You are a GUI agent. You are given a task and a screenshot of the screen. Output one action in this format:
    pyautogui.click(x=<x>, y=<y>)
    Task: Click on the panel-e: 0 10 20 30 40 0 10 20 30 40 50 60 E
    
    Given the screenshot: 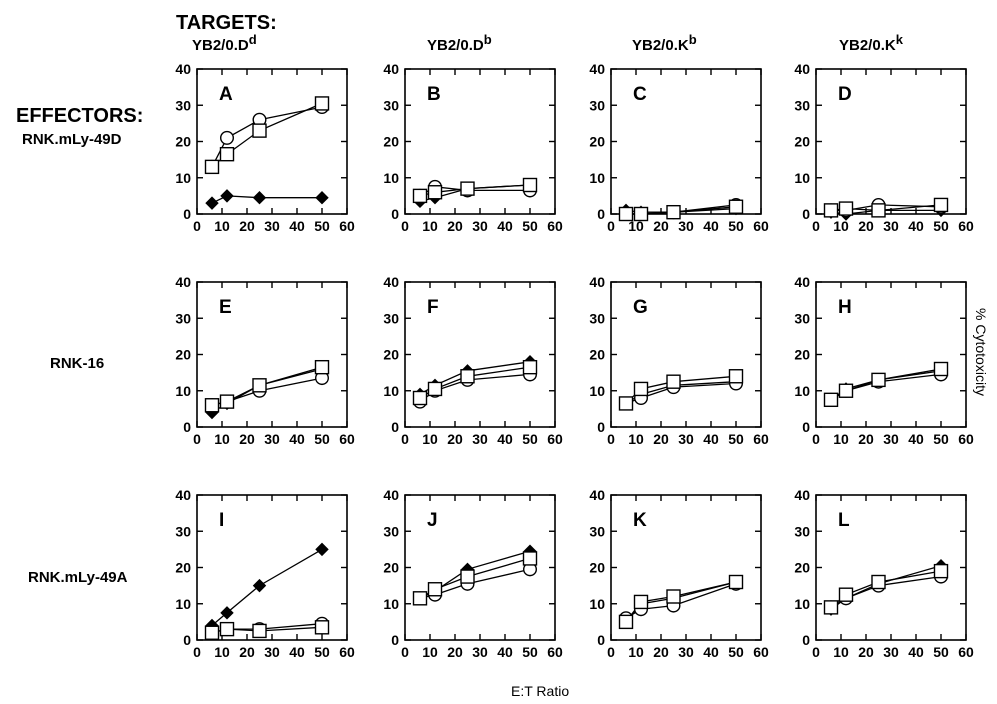 What is the action you would take?
    pyautogui.click(x=265, y=360)
    